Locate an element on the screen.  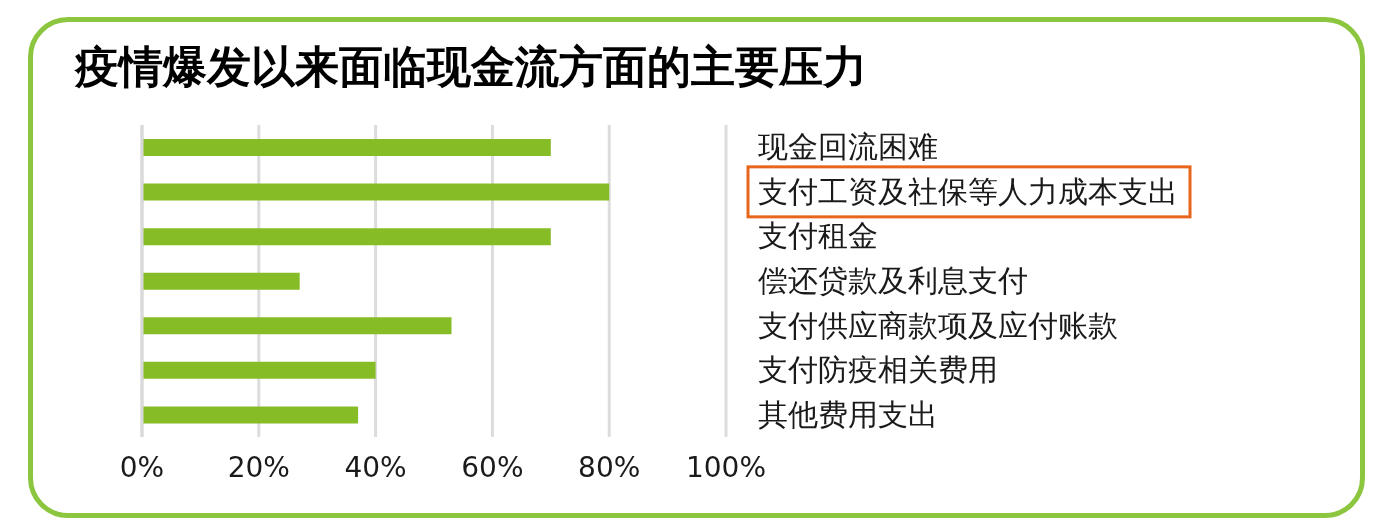
y-tick-label: 支付防疫相关费用 is located at coordinates (878, 370).